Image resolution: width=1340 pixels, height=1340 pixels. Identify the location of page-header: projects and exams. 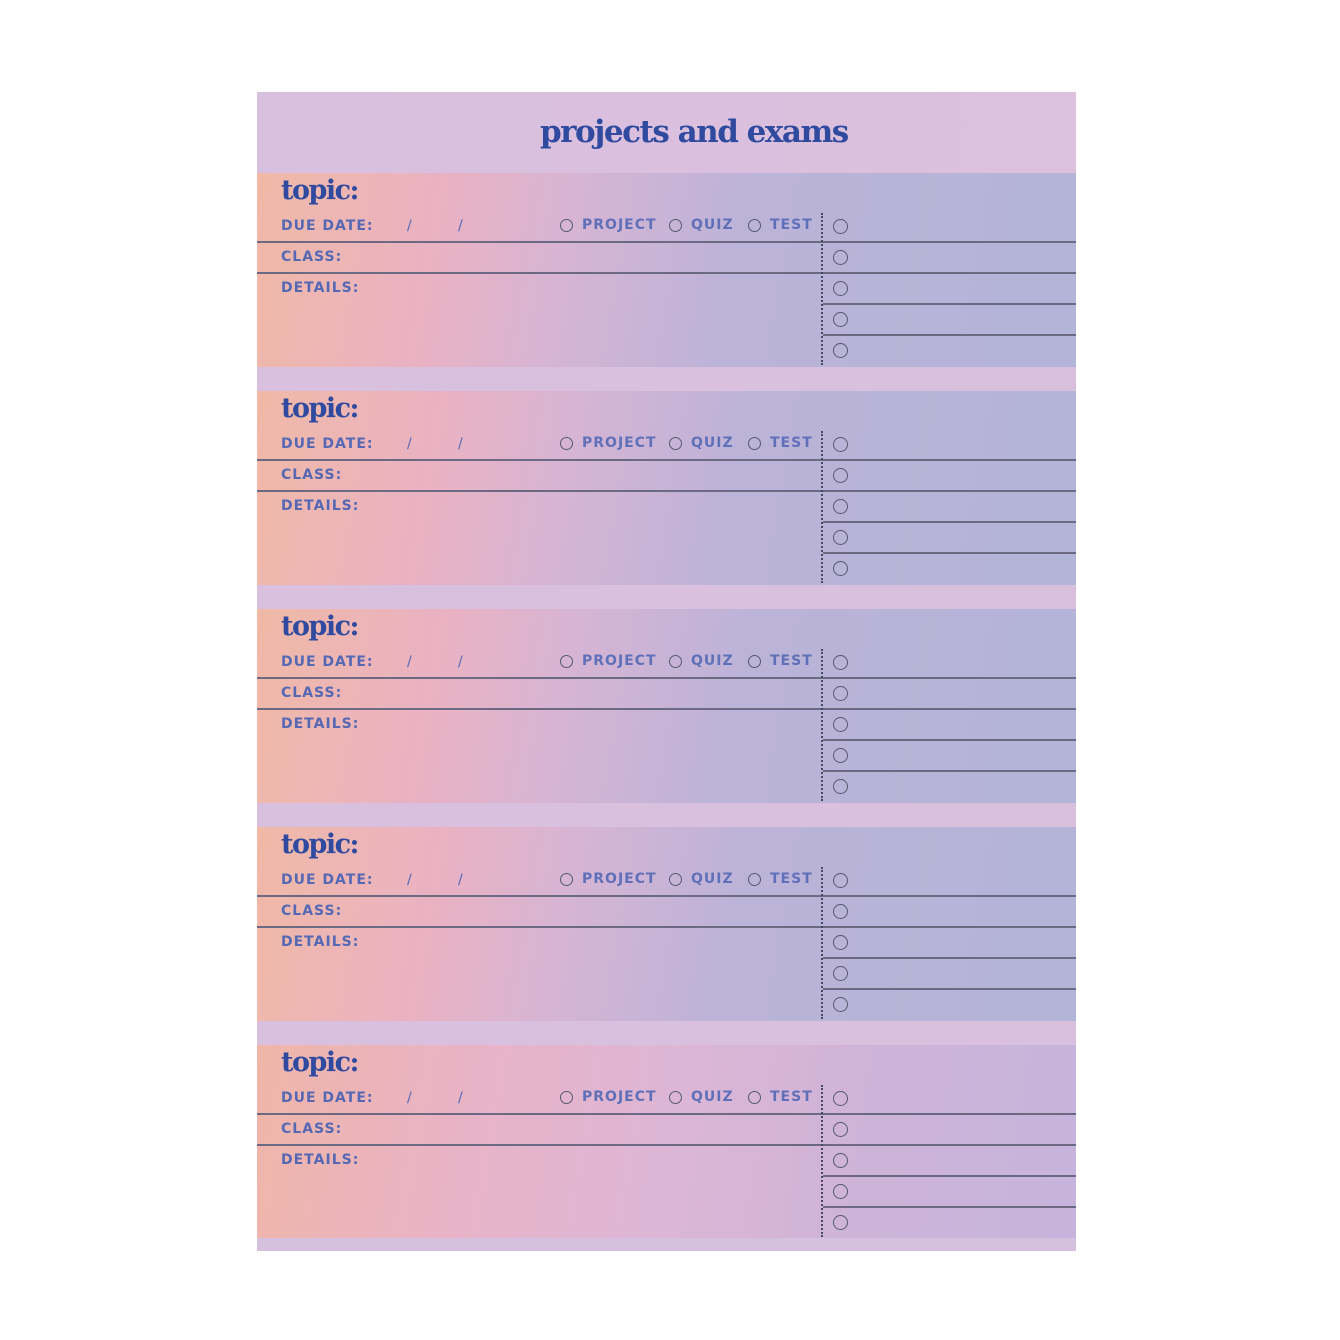
(666, 132).